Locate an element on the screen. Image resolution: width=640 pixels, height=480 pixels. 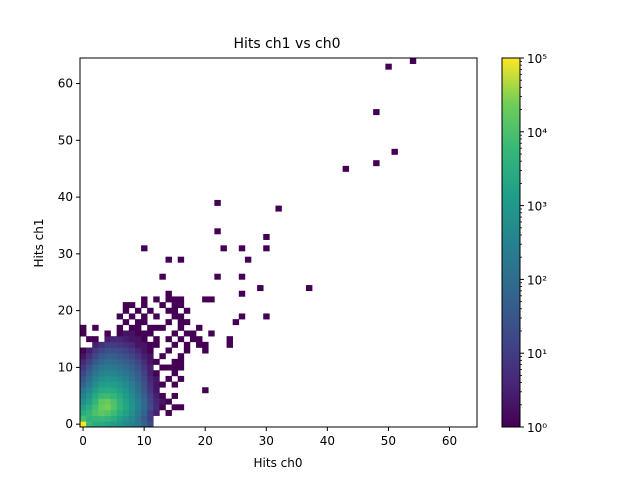
x-tick-label: 40 is located at coordinates (327, 441).